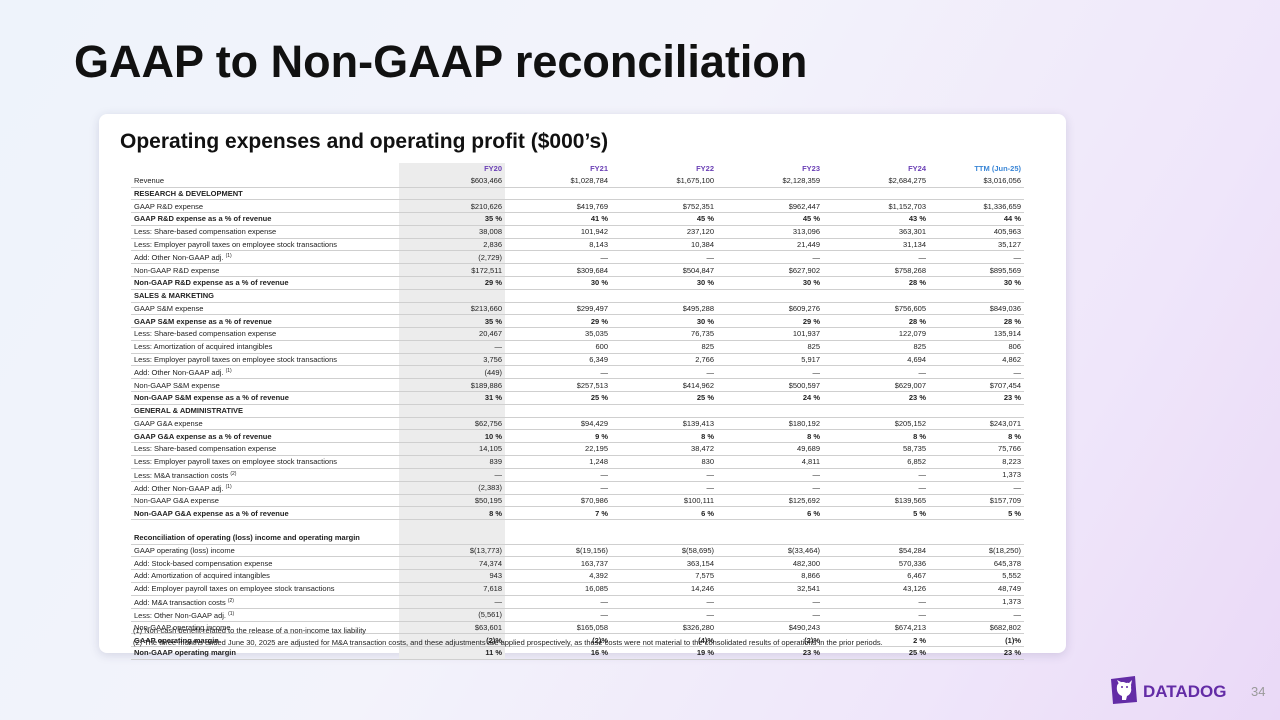 This screenshot has width=1280, height=720. Describe the element at coordinates (770, 219) in the screenshot. I see `value-cell: 45 %` at that location.